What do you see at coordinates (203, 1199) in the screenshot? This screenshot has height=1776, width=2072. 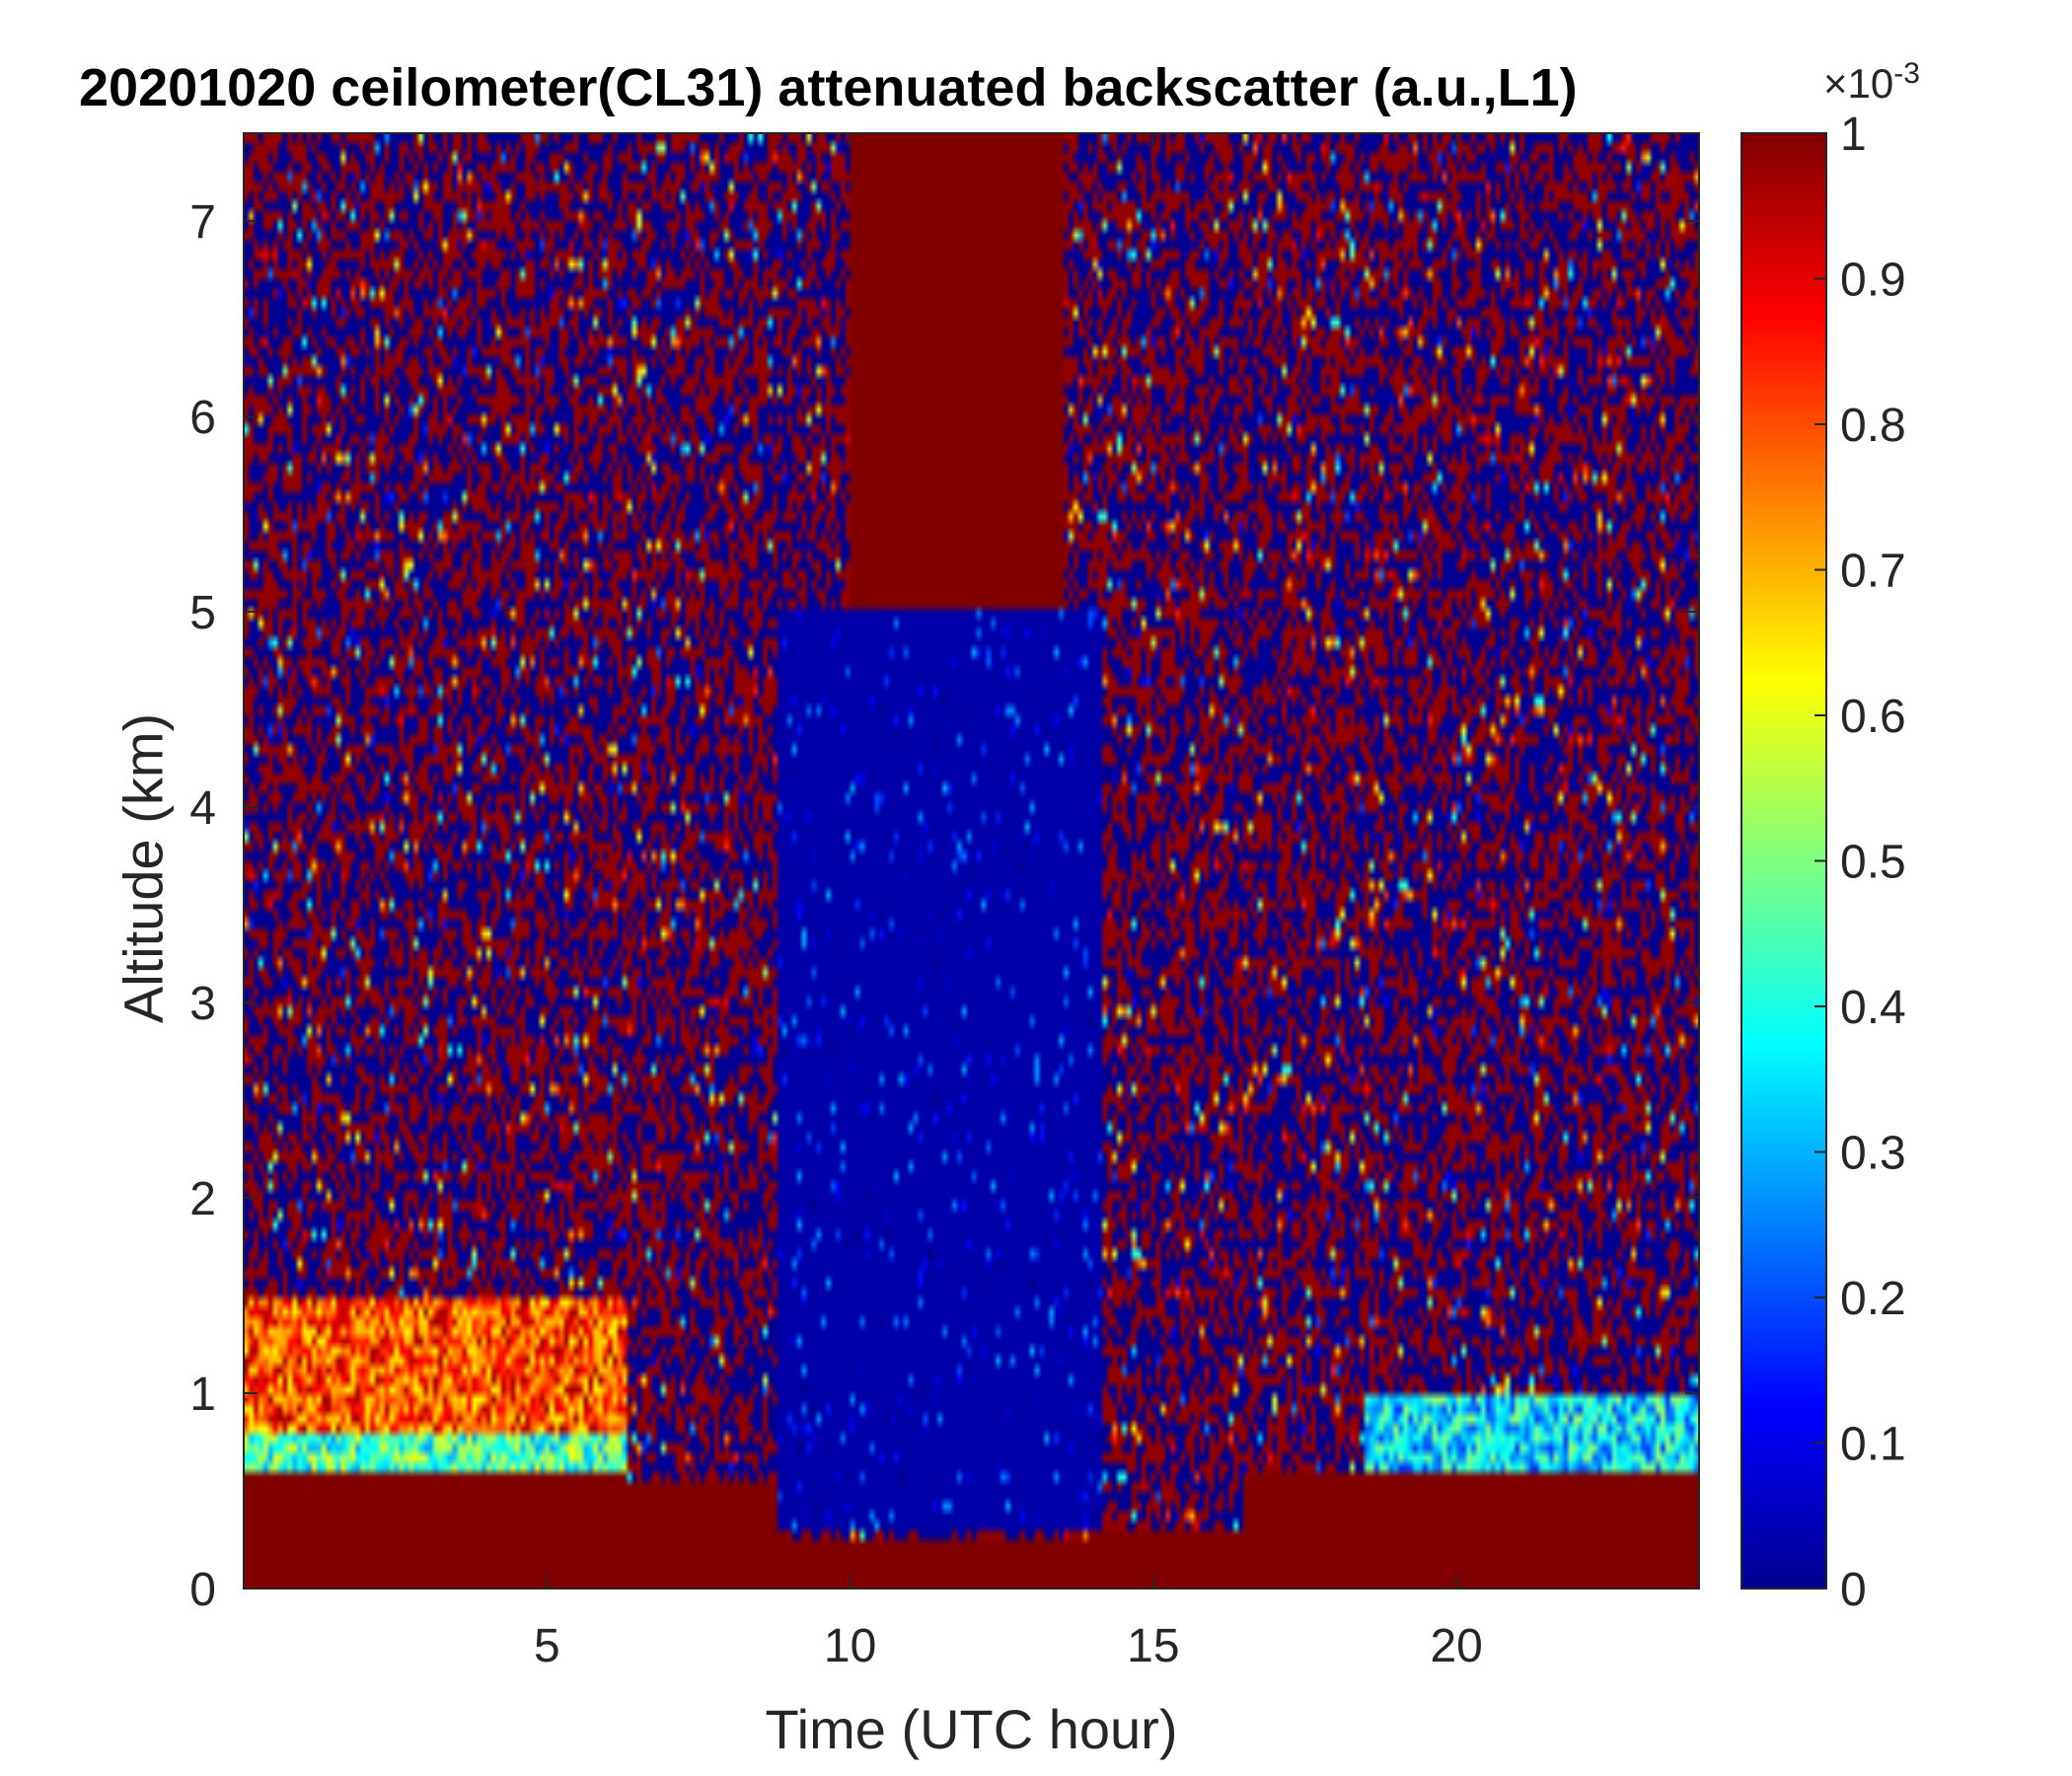 I see `y-tick-label: 2` at bounding box center [203, 1199].